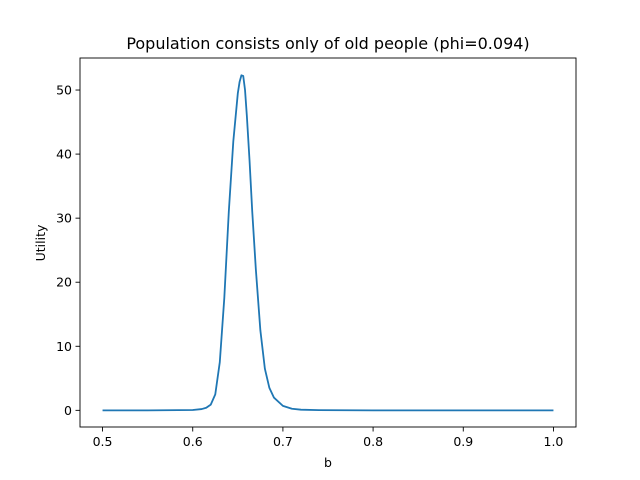 The width and height of the screenshot is (640, 480). I want to click on y-tick-label: 40, so click(64, 154).